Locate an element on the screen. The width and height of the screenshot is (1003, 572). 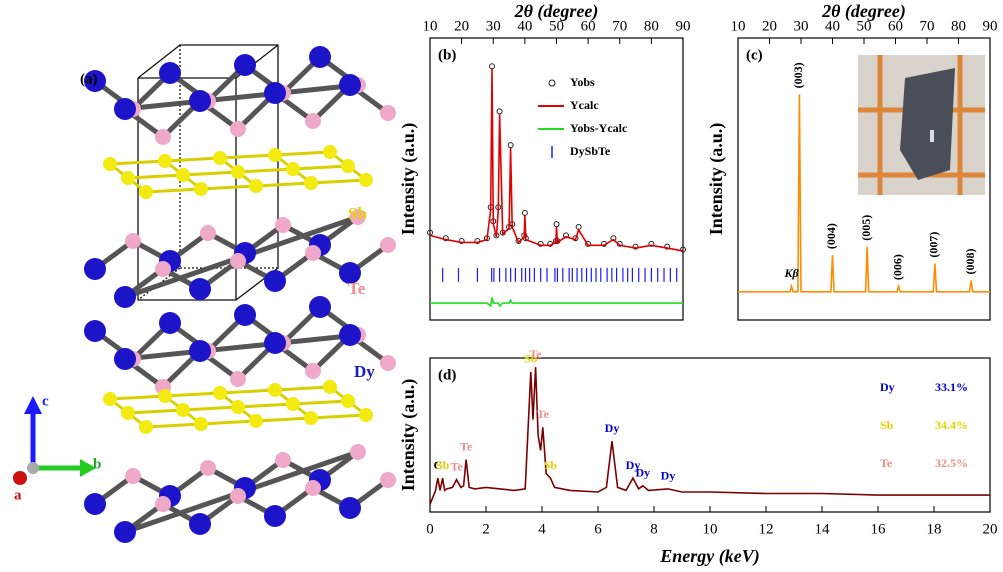
x-axis-title: 2θ (degree) is located at coordinates (556, 11).